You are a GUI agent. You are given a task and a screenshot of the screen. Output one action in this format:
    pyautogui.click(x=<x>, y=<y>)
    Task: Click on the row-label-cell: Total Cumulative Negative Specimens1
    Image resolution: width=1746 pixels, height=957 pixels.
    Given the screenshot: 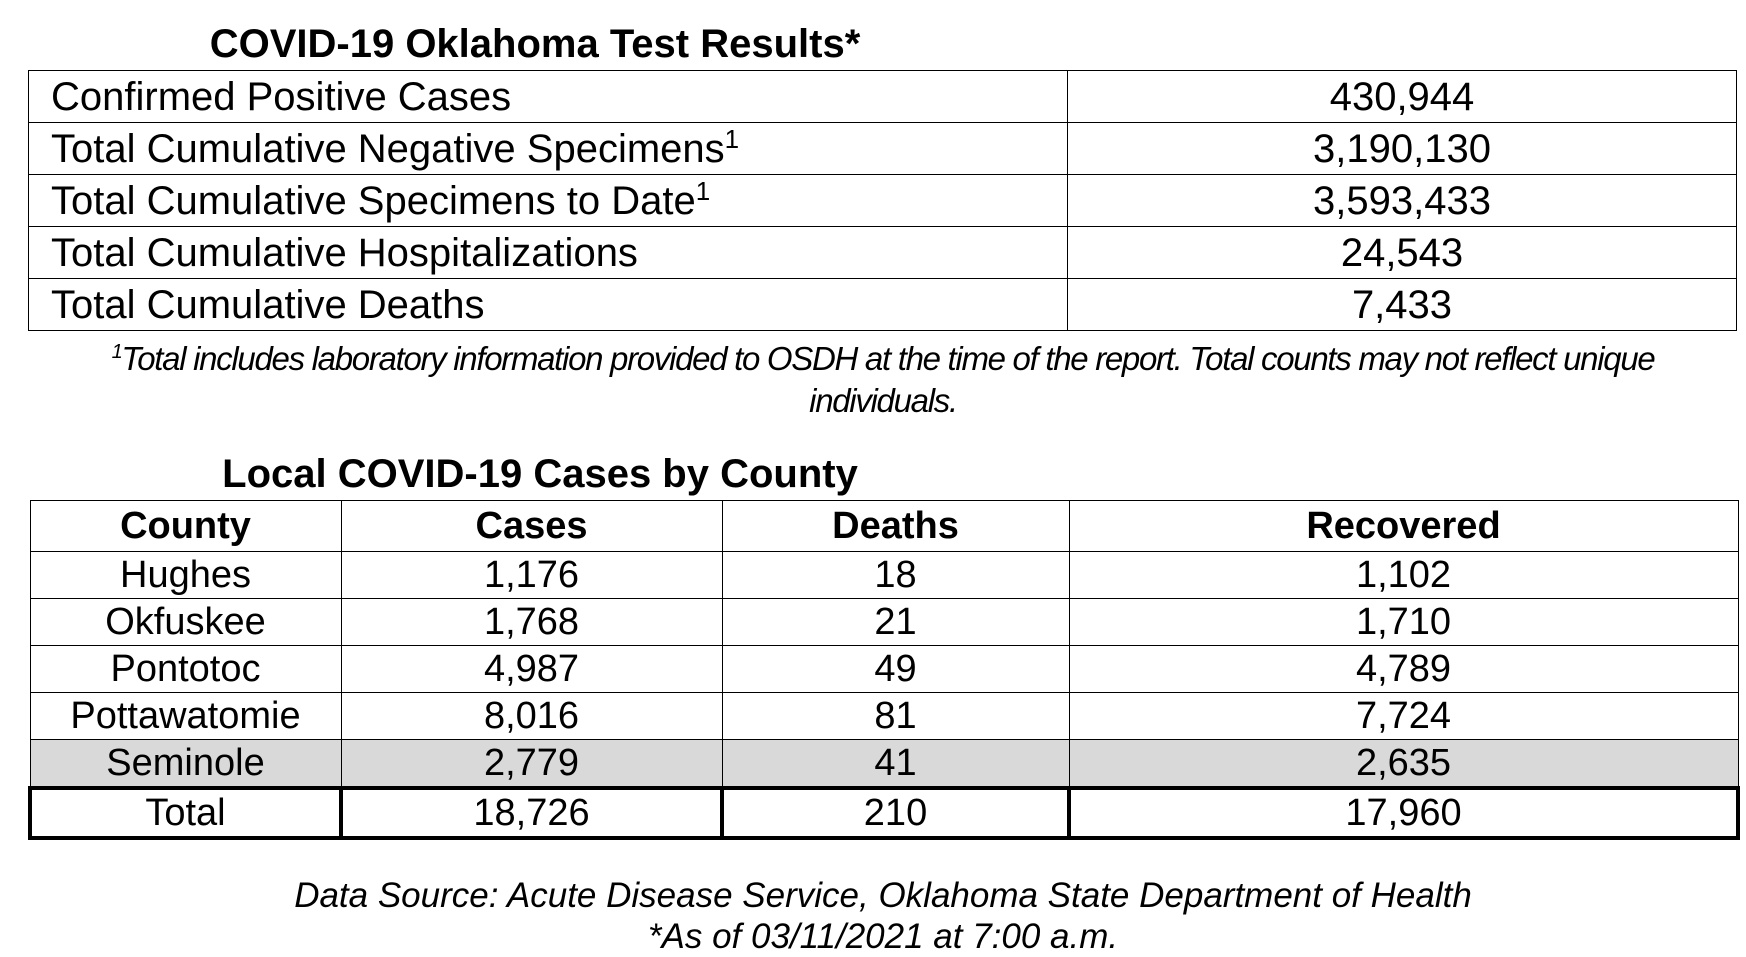 What is the action you would take?
    pyautogui.click(x=548, y=148)
    